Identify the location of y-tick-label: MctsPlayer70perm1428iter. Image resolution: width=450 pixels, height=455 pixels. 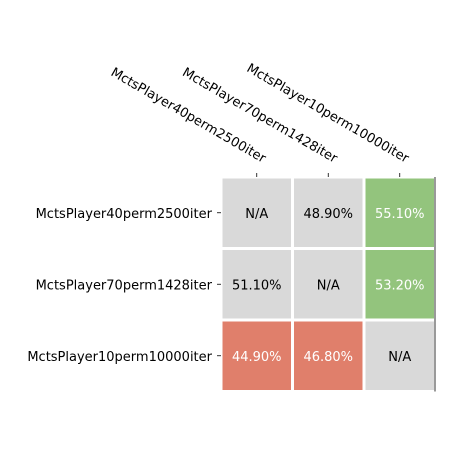
(124, 285).